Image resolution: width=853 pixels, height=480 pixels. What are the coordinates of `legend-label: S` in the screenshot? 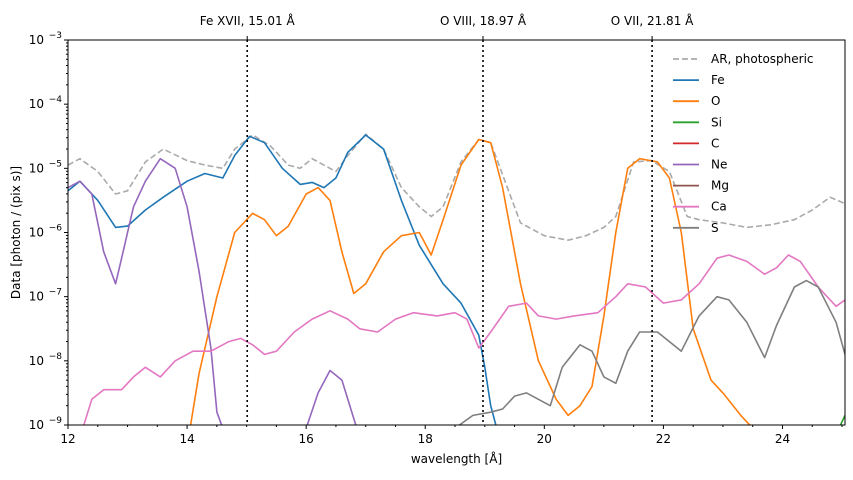 It's located at (715, 228).